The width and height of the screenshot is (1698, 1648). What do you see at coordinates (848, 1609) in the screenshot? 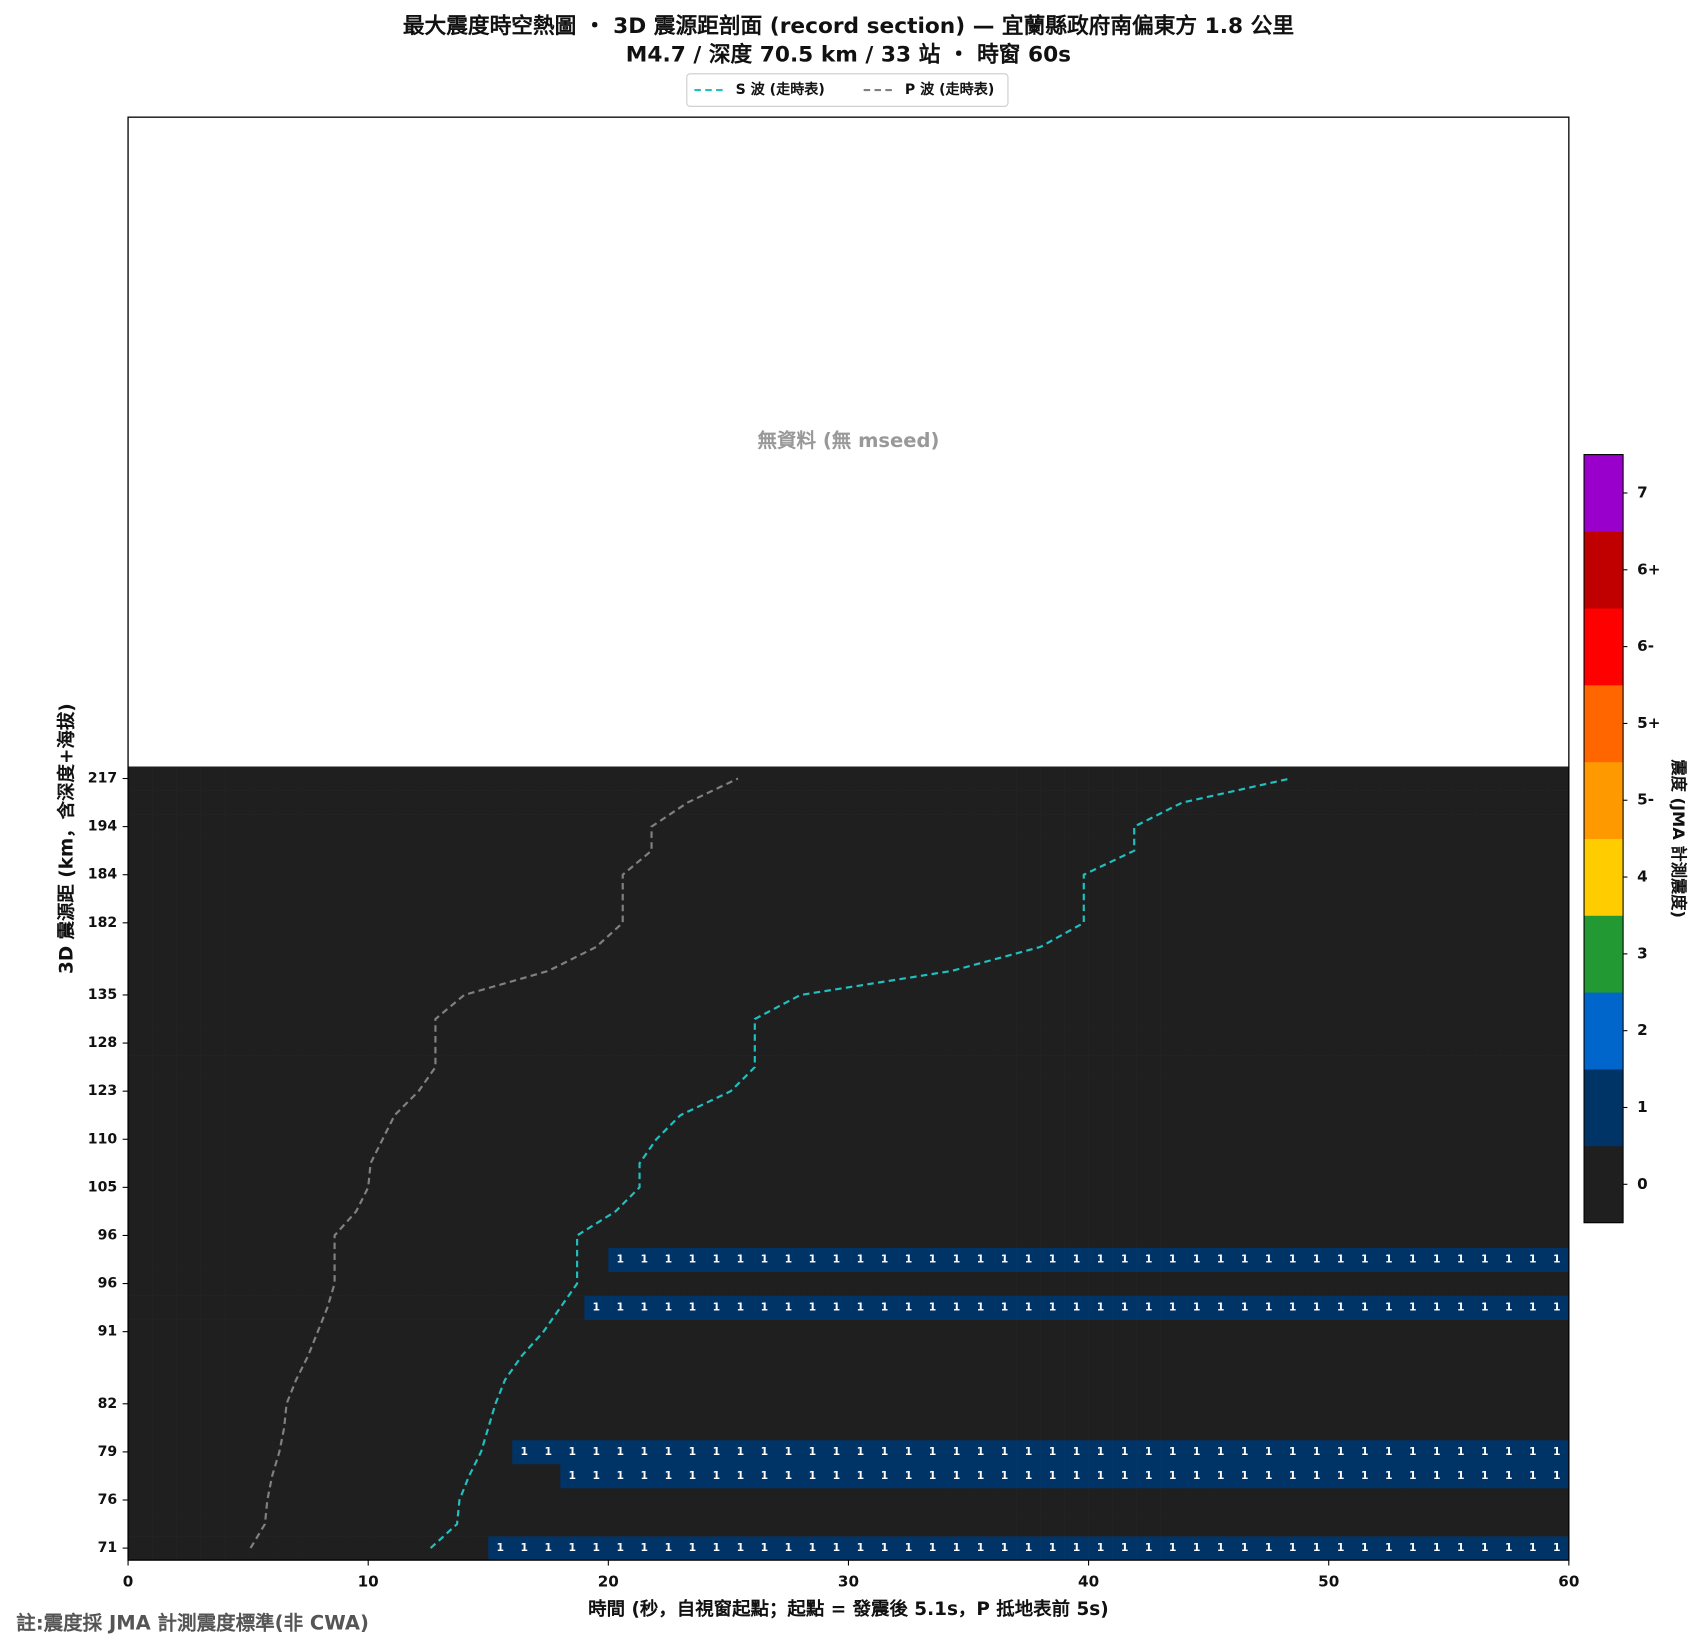
I see `x-axis-label: 時間 (秒，自視窗起點；起點 = 發震後 5.1s，P 抵地表前 5s)` at bounding box center [848, 1609].